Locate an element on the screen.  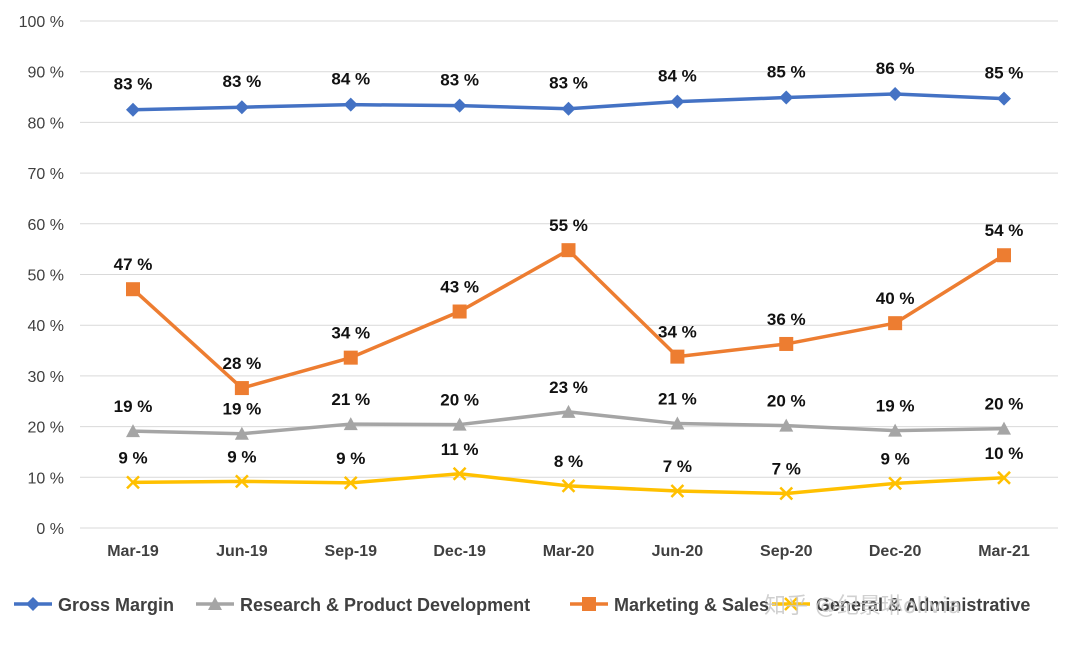
data-label: 36 % is located at coordinates (786, 319).